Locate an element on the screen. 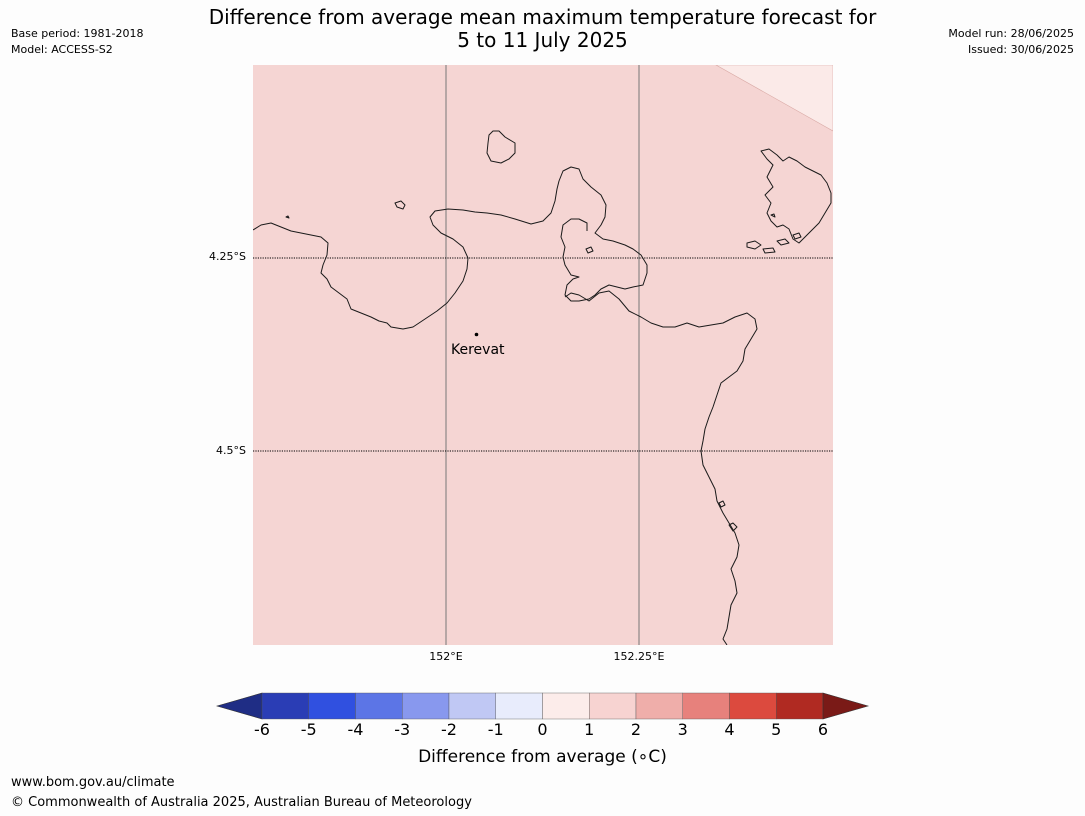  colorbar is located at coordinates (542, 706).